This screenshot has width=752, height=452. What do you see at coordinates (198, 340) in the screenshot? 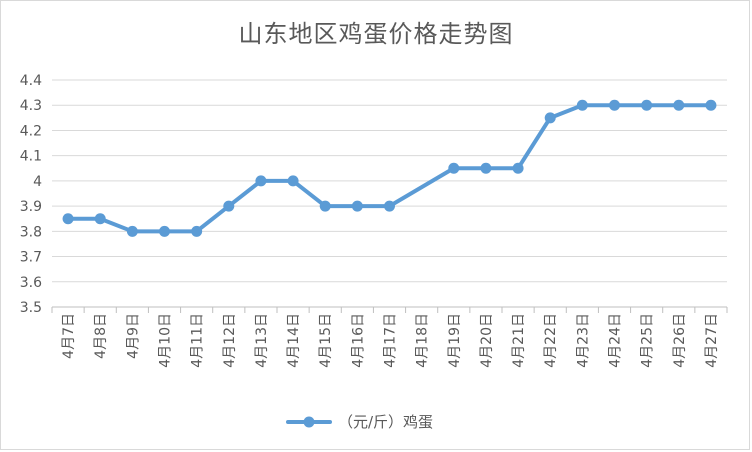
I see `x-tick-label: 4月11日` at bounding box center [198, 340].